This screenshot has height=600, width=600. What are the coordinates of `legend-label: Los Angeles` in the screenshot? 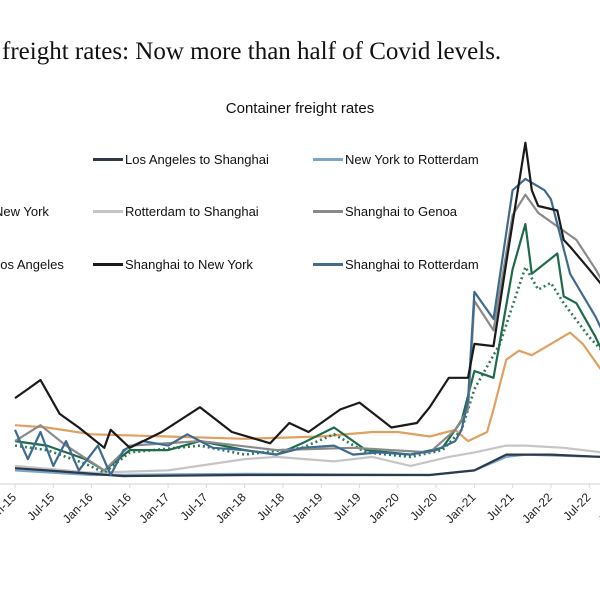 It's located at (32, 264).